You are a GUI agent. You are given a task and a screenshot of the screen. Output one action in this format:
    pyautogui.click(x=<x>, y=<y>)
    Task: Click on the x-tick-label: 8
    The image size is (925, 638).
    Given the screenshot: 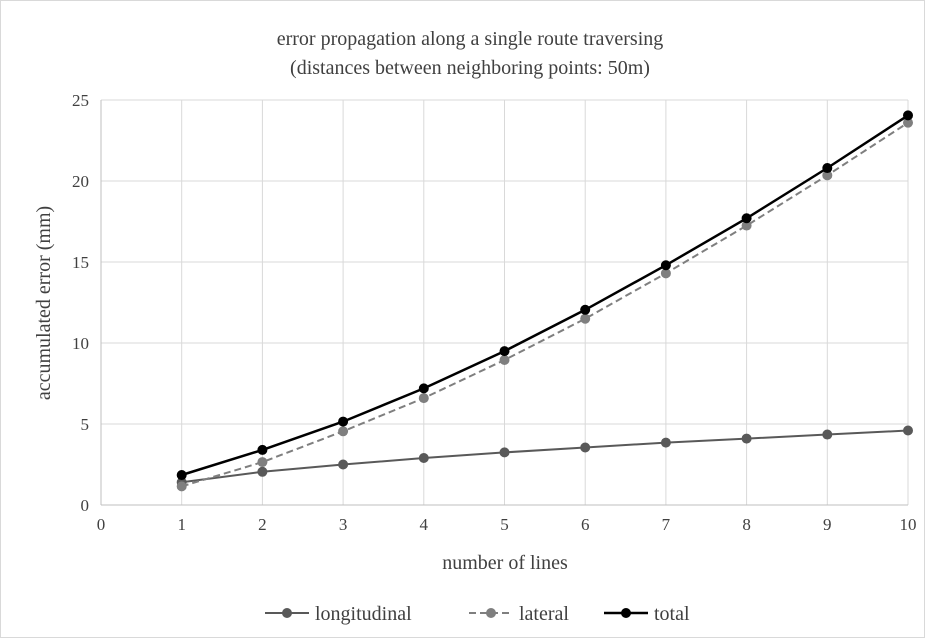 What is the action you would take?
    pyautogui.click(x=746, y=524)
    